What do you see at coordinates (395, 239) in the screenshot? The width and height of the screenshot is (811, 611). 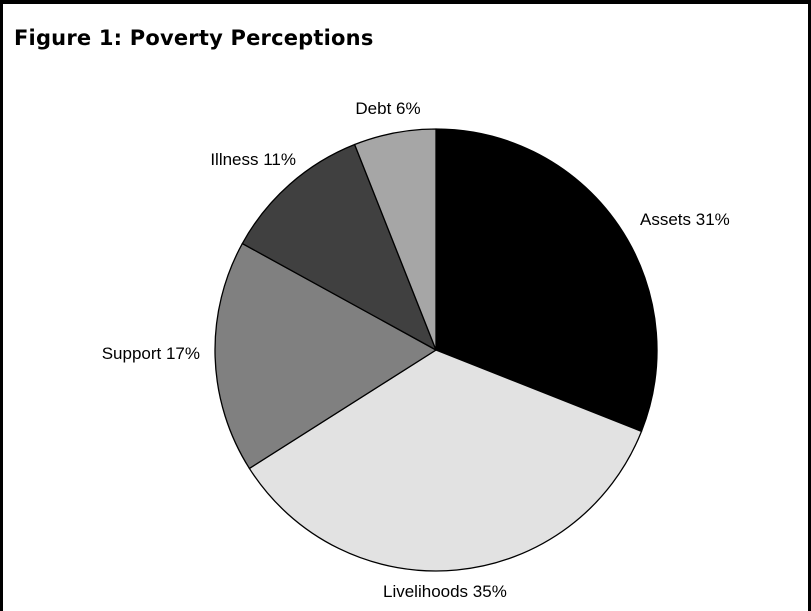 I see `pie-slice-debt` at bounding box center [395, 239].